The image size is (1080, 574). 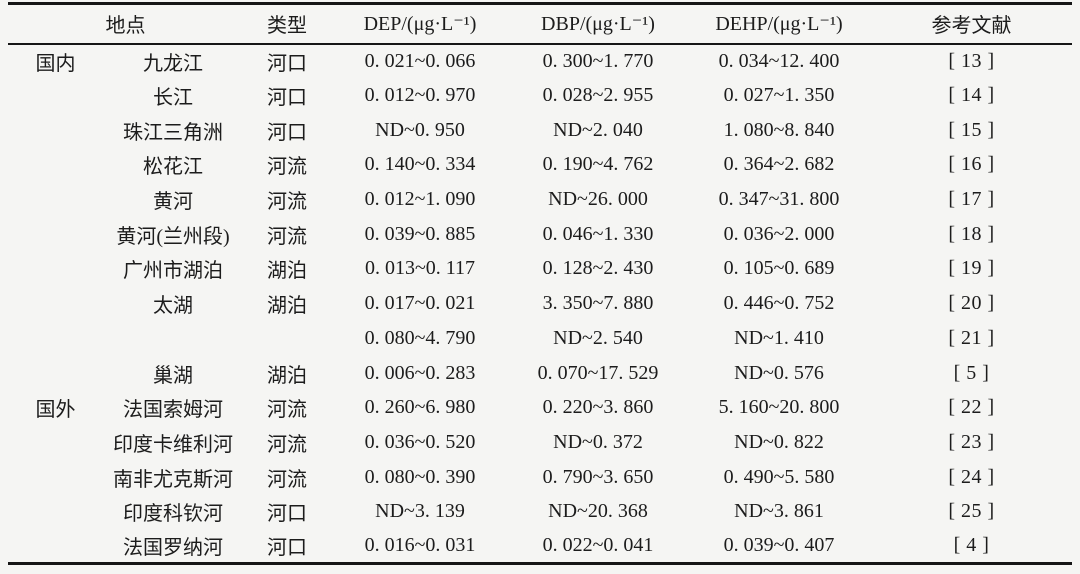 I want to click on cell-dbp: 0. 128~2. 430, so click(x=598, y=268).